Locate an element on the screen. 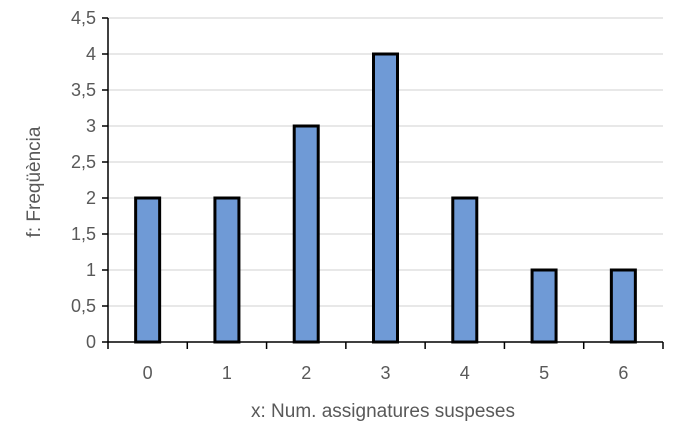 This screenshot has width=676, height=444. y-tick-label: 2,5 is located at coordinates (83, 162).